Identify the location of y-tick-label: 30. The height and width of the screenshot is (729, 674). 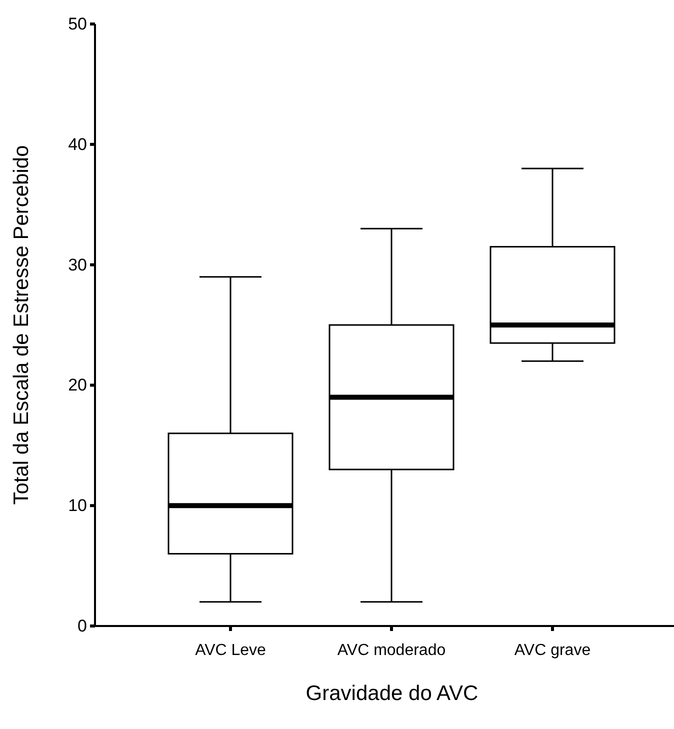
(77, 264).